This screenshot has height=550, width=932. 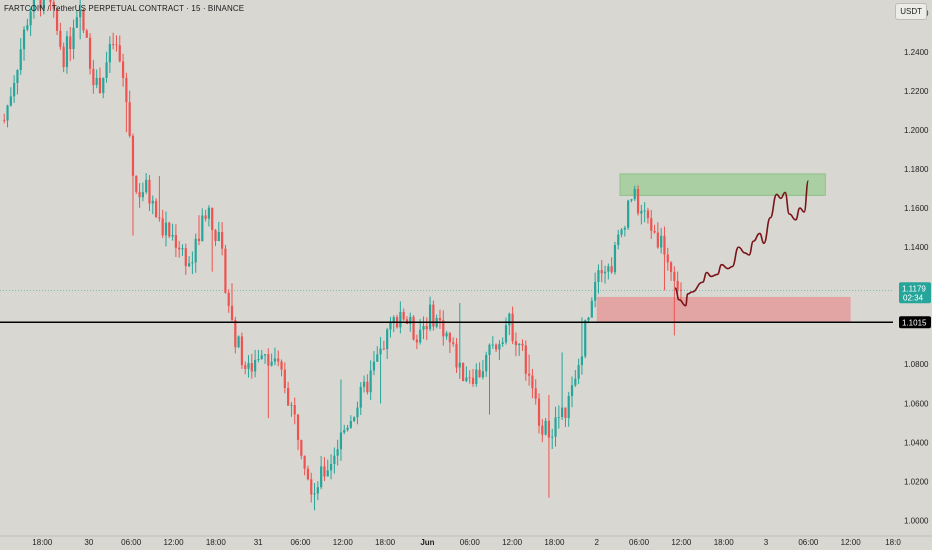 I want to click on x-tick-label: 2, so click(x=597, y=542).